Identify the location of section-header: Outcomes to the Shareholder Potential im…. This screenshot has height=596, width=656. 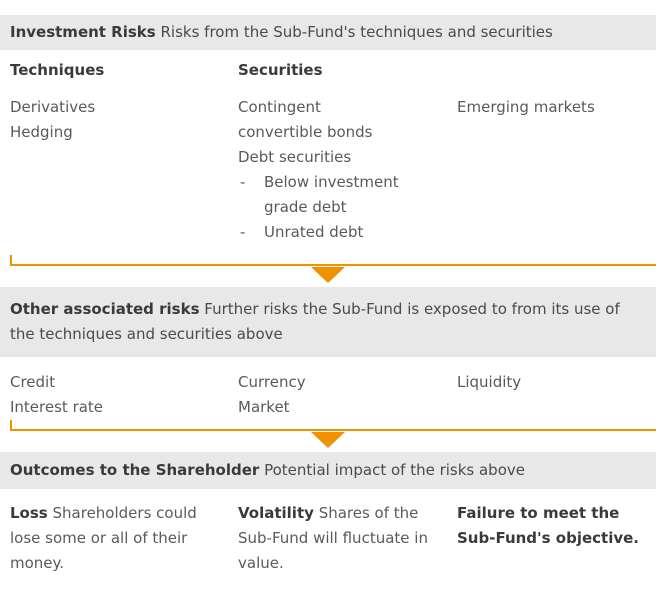
(328, 470).